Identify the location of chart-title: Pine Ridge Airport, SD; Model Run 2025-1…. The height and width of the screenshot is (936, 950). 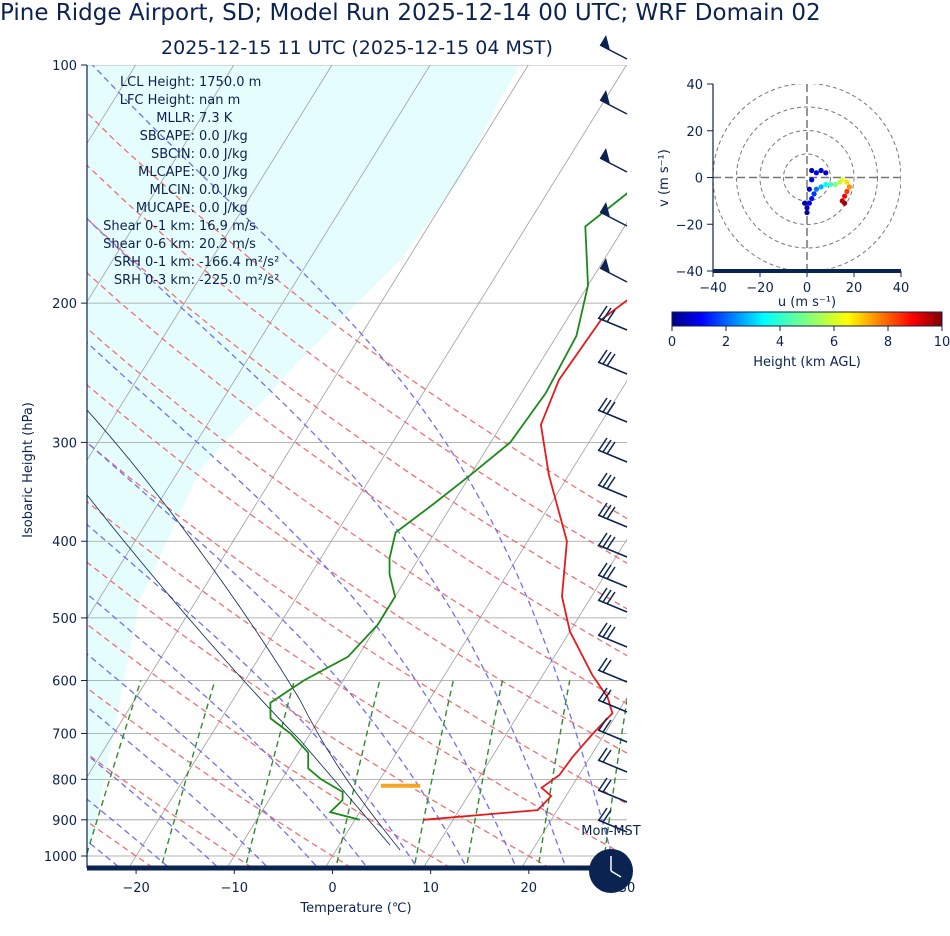
(410, 13).